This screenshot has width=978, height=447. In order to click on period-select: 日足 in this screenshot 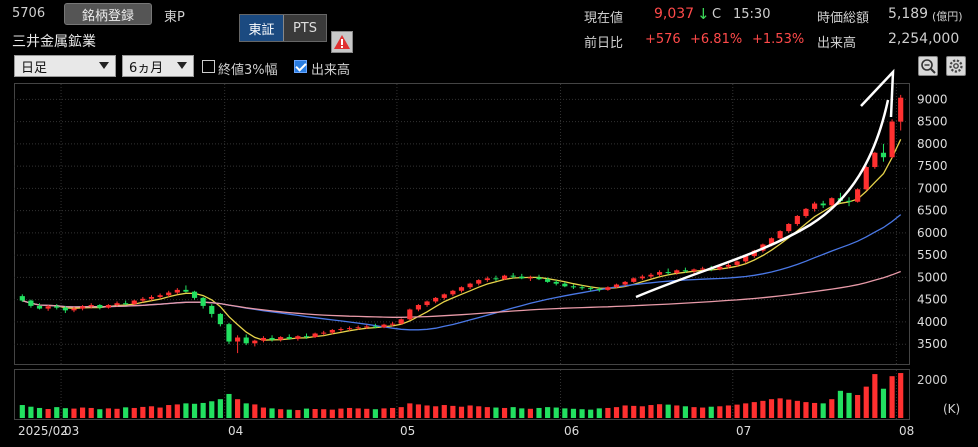, I will do `click(65, 66)`.